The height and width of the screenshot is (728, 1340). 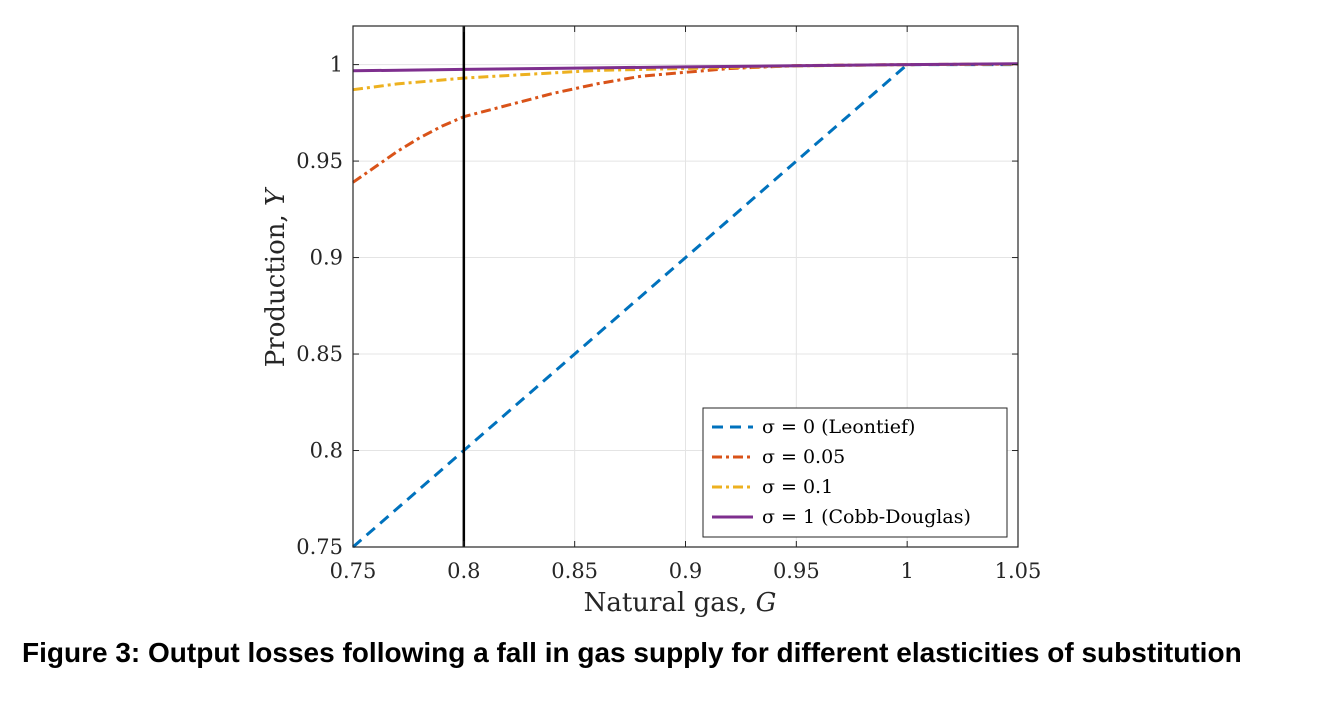 What do you see at coordinates (797, 487) in the screenshot?
I see `legend-label-2: σ = 0.1` at bounding box center [797, 487].